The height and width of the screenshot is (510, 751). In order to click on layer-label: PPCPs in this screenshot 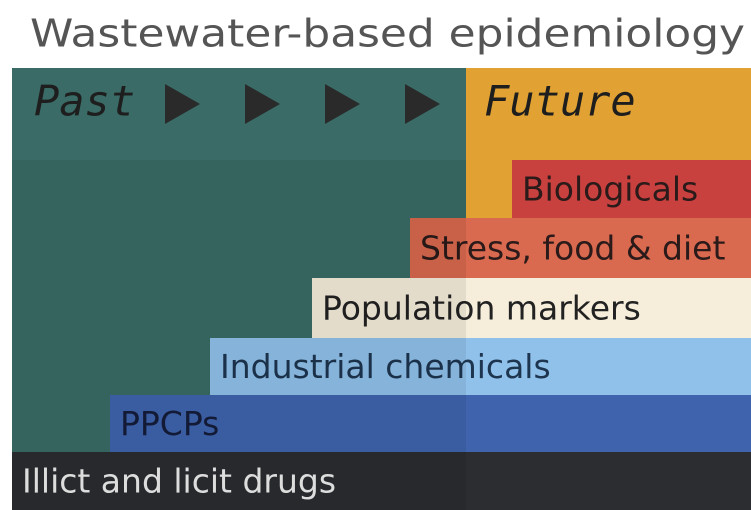, I will do `click(169, 423)`.